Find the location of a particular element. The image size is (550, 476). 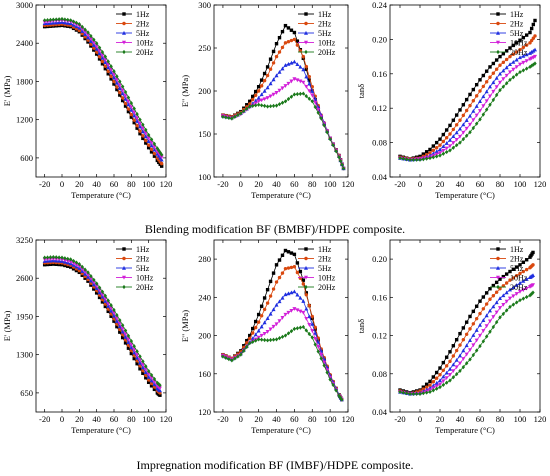

plot-frame is located at coordinates (101, 326).